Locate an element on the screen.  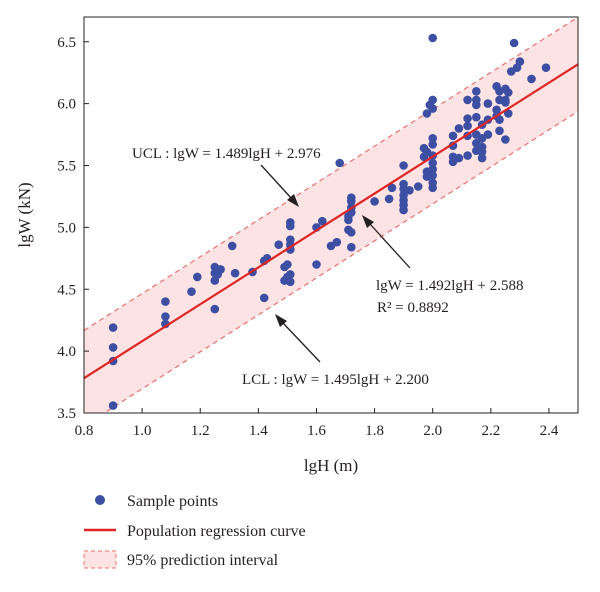
x-tick-label: 2.0 is located at coordinates (432, 431).